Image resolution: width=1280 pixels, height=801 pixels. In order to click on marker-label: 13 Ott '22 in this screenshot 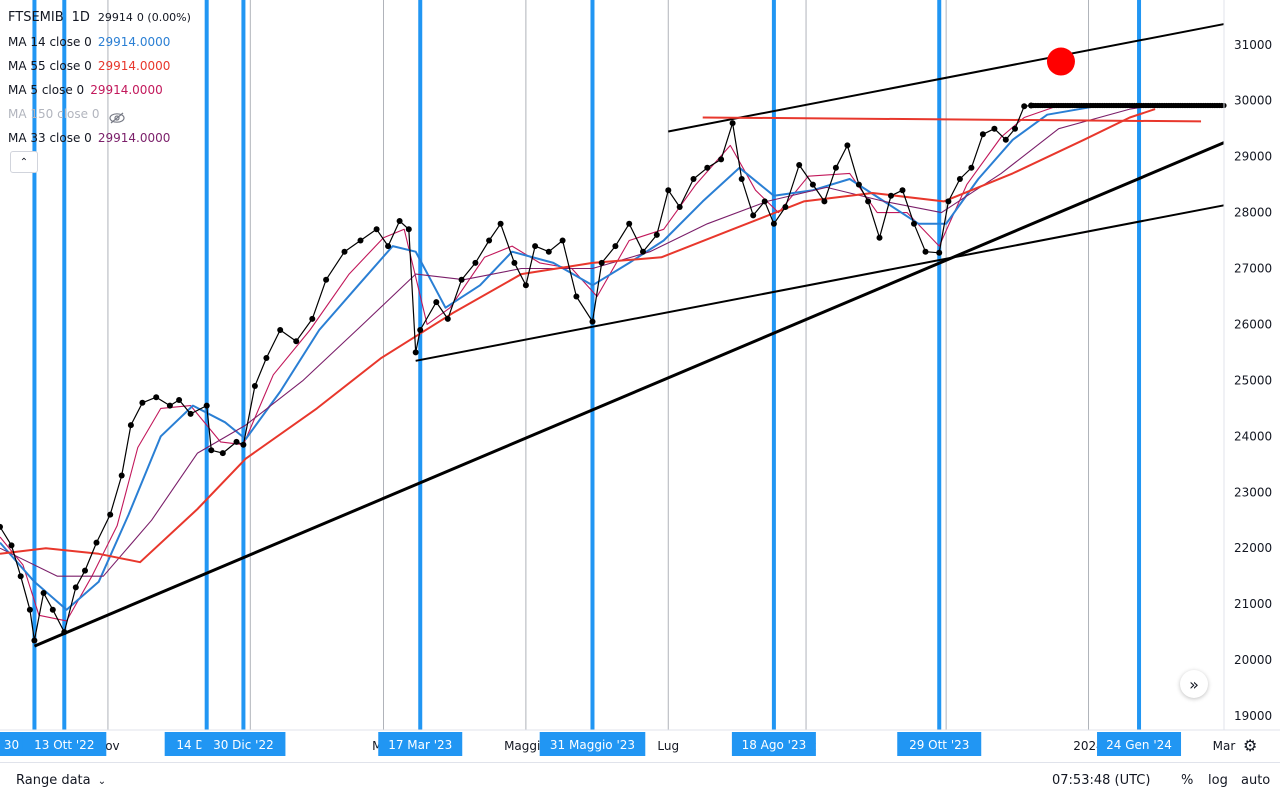, I will do `click(64, 744)`.